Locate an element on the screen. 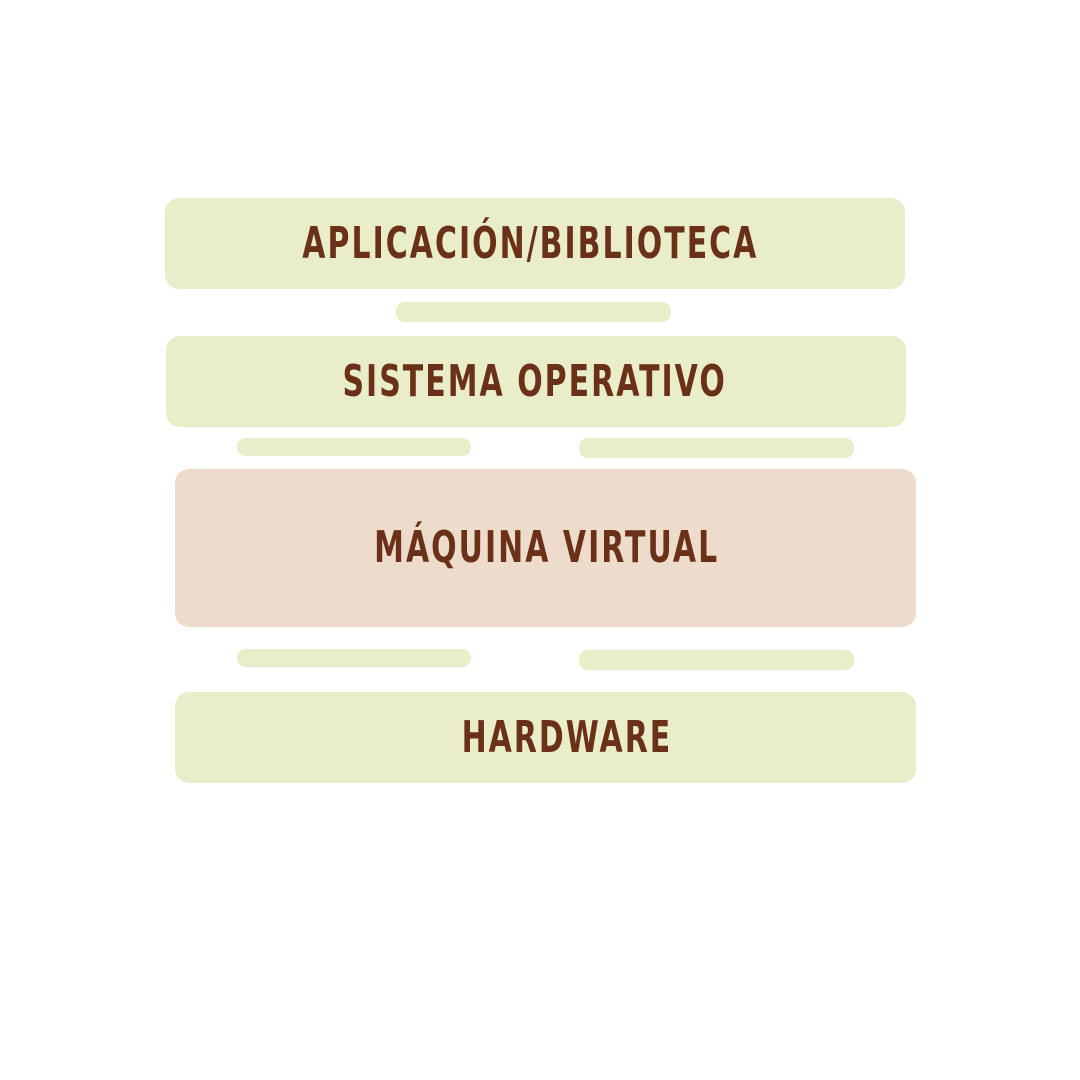  layer-virtual-machine: MÁQUINA VIRTUAL is located at coordinates (545, 548).